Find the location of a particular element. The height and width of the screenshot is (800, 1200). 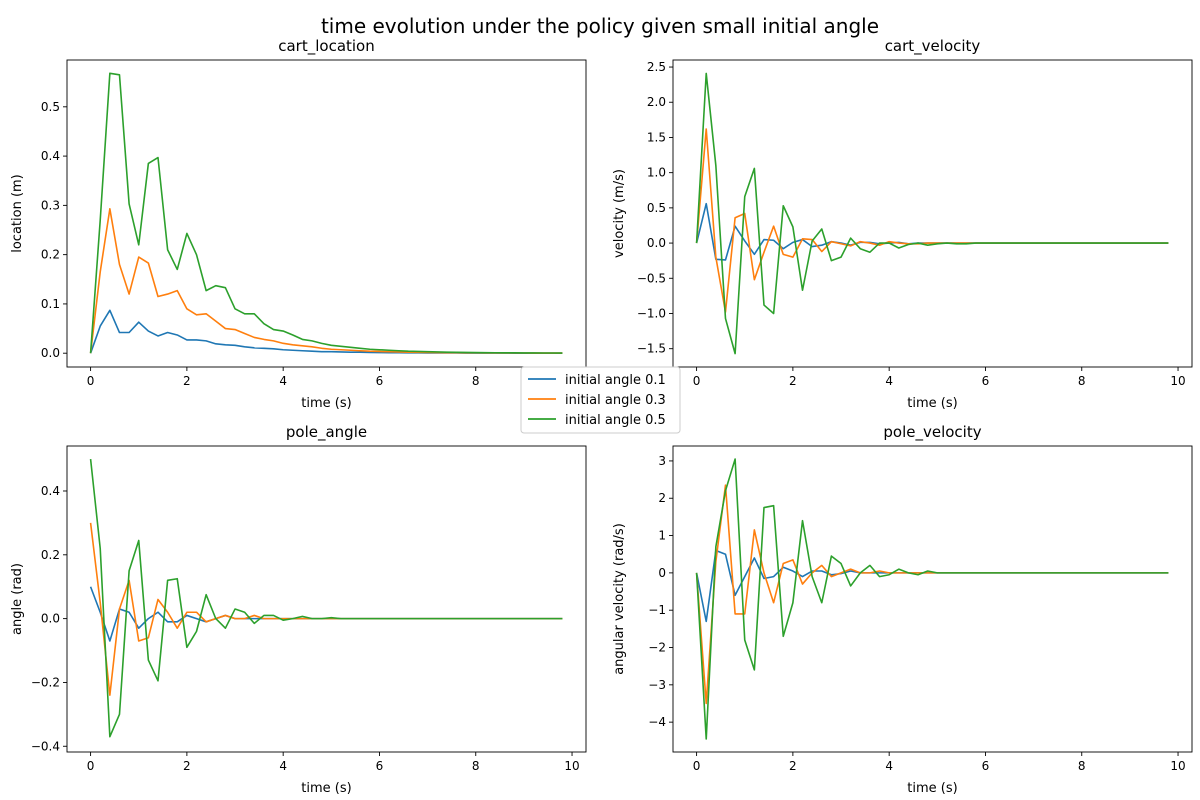

y-axis-label-1: velocity (m/s) is located at coordinates (619, 213).